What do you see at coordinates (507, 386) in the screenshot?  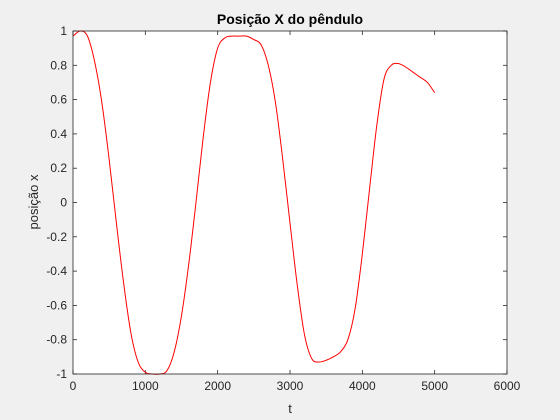 I see `x-tick-label: 6000` at bounding box center [507, 386].